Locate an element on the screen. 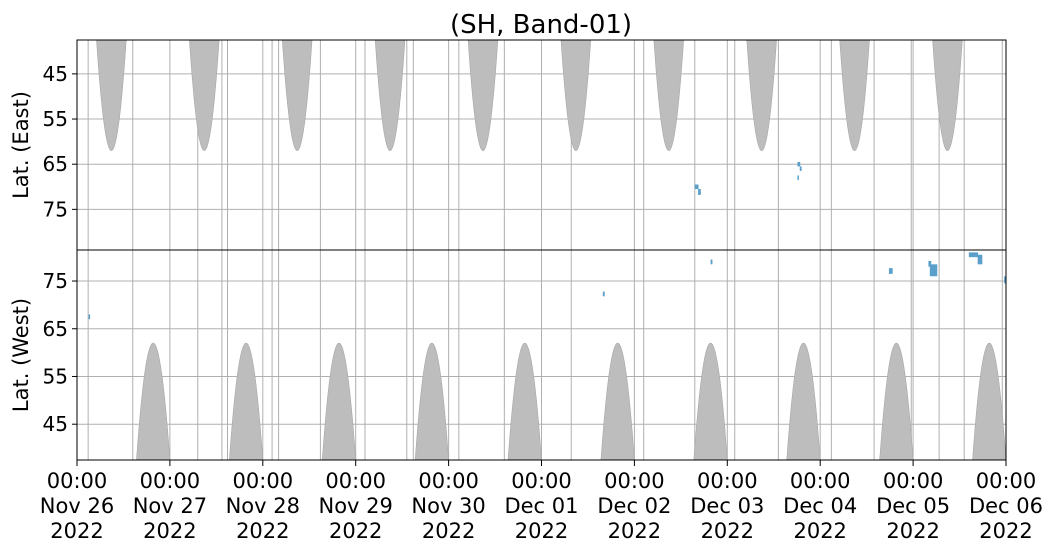  x-tick-label-line: Nov 30 is located at coordinates (448, 506).